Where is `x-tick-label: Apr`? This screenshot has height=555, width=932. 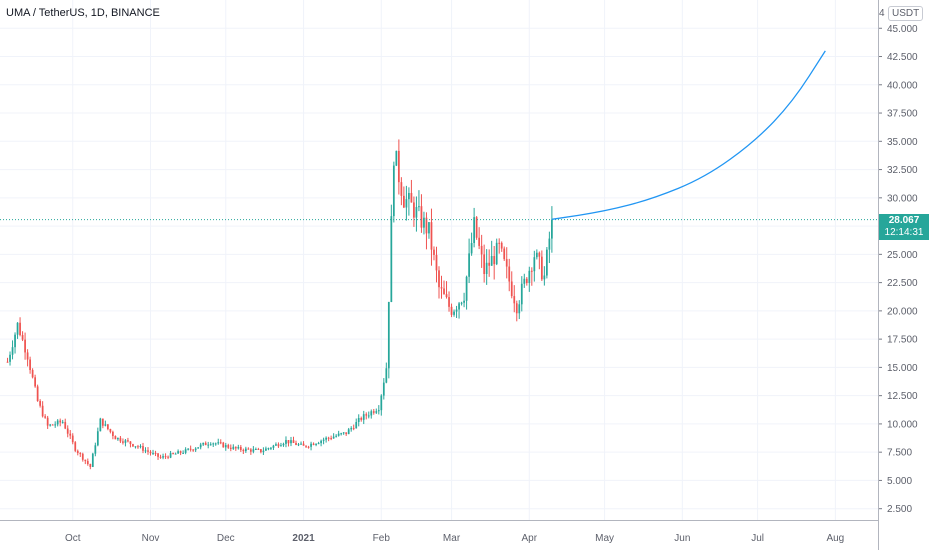
x-tick-label: Apr is located at coordinates (530, 538).